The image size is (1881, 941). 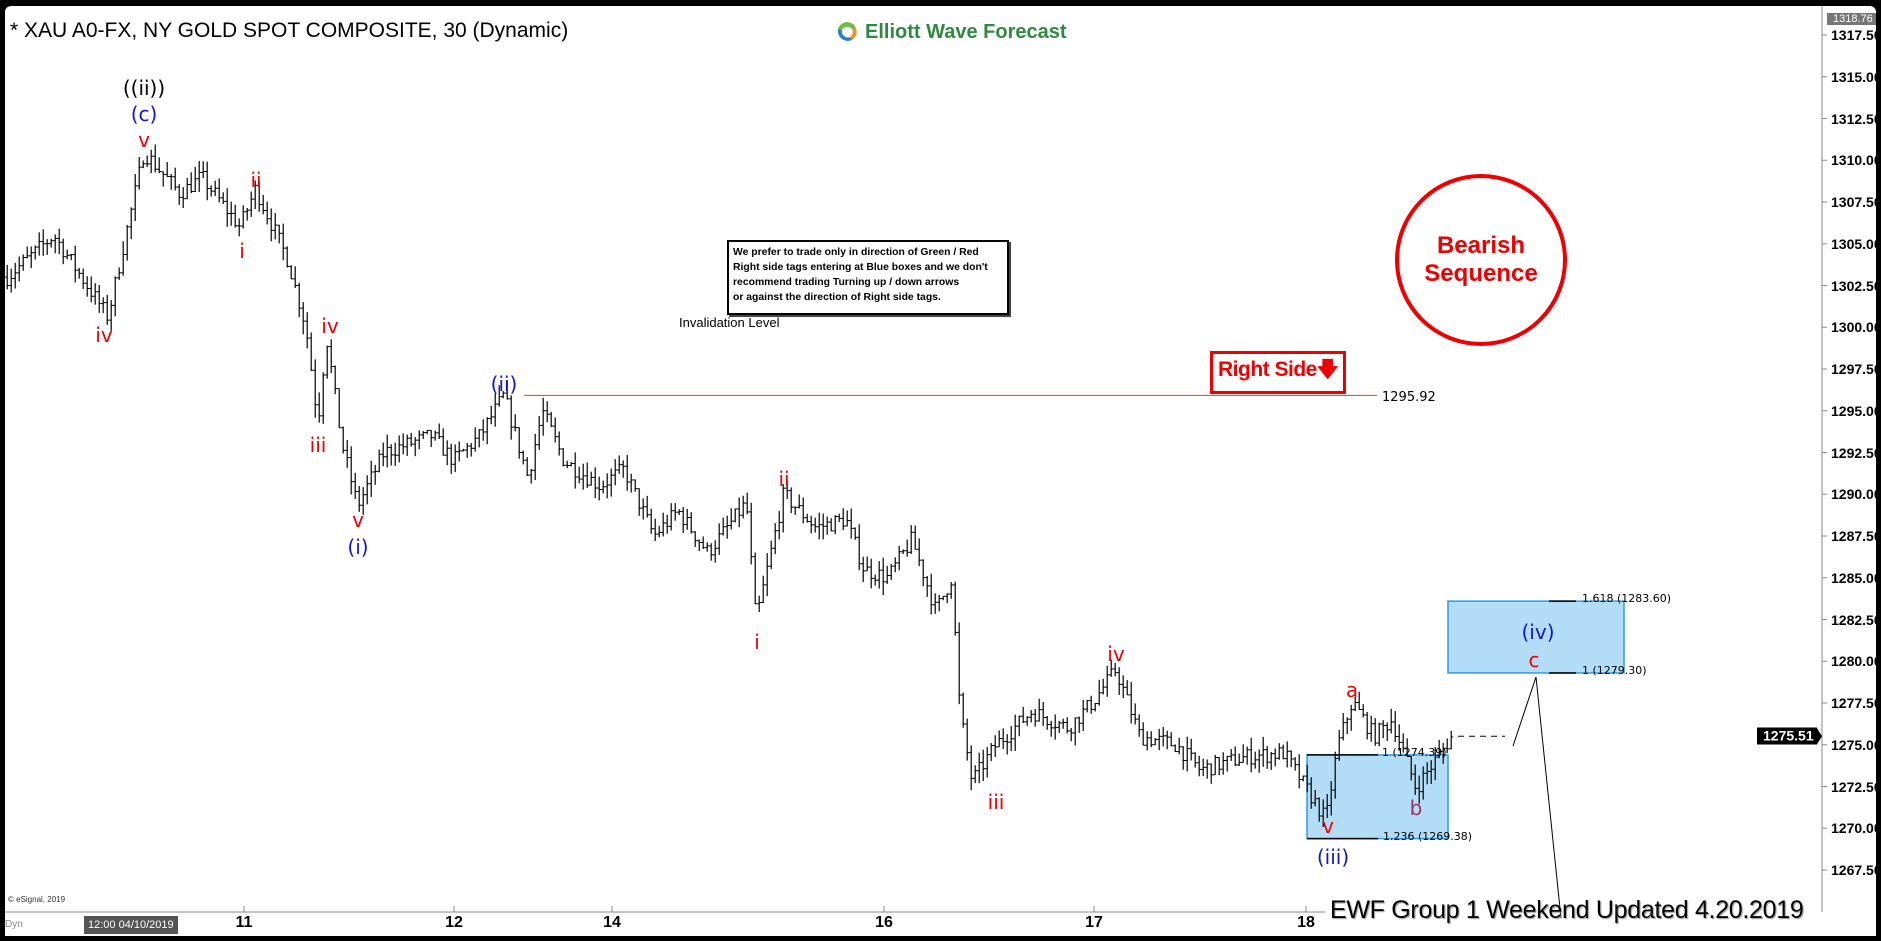 What do you see at coordinates (1853, 619) in the screenshot?
I see `price-tick-label: 1282.50` at bounding box center [1853, 619].